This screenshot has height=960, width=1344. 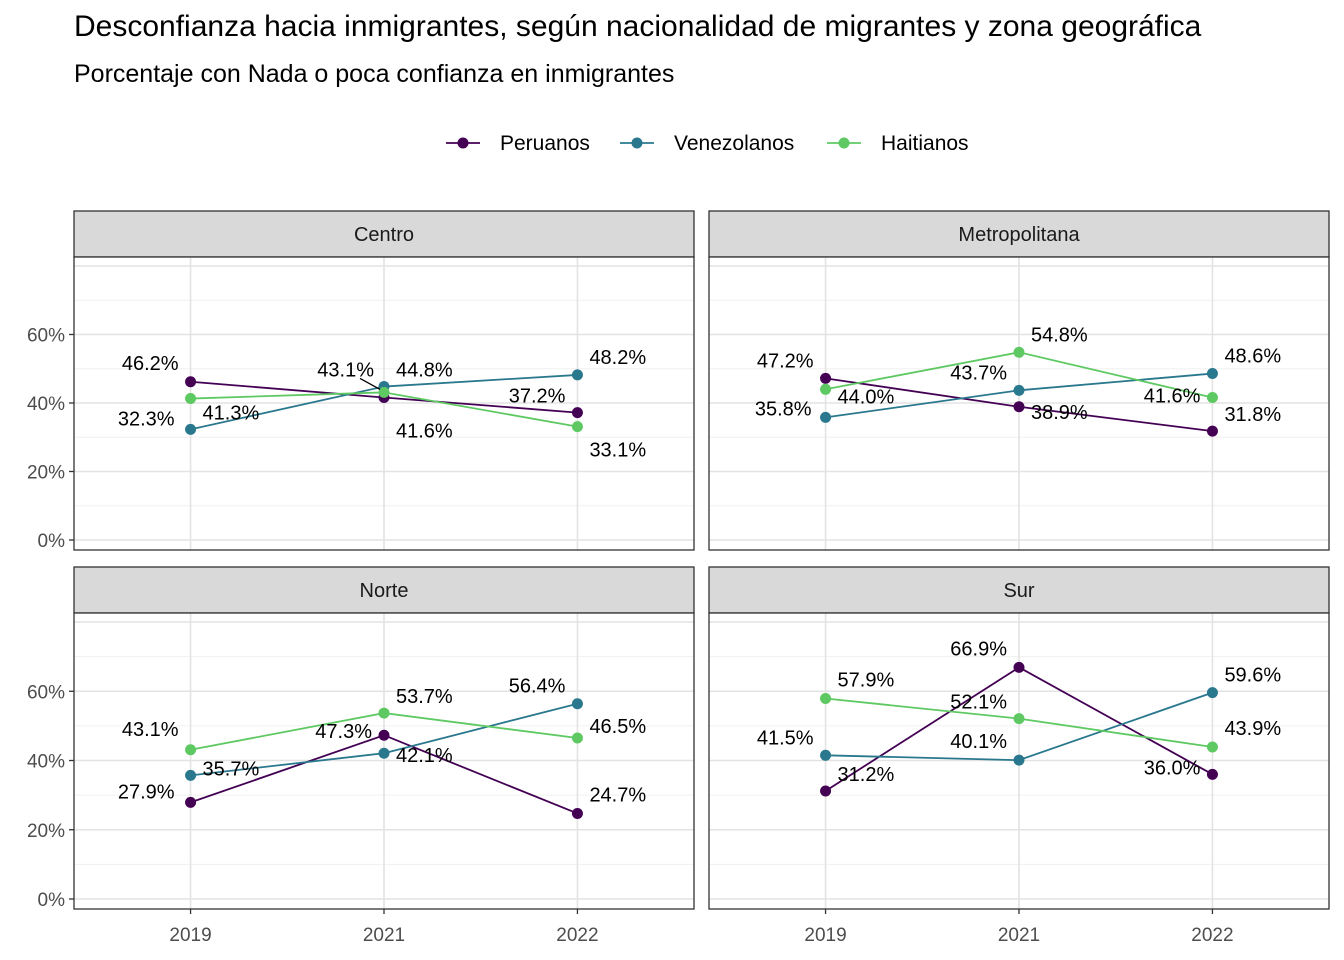 What do you see at coordinates (925, 143) in the screenshot?
I see `legend-label: Haitianos` at bounding box center [925, 143].